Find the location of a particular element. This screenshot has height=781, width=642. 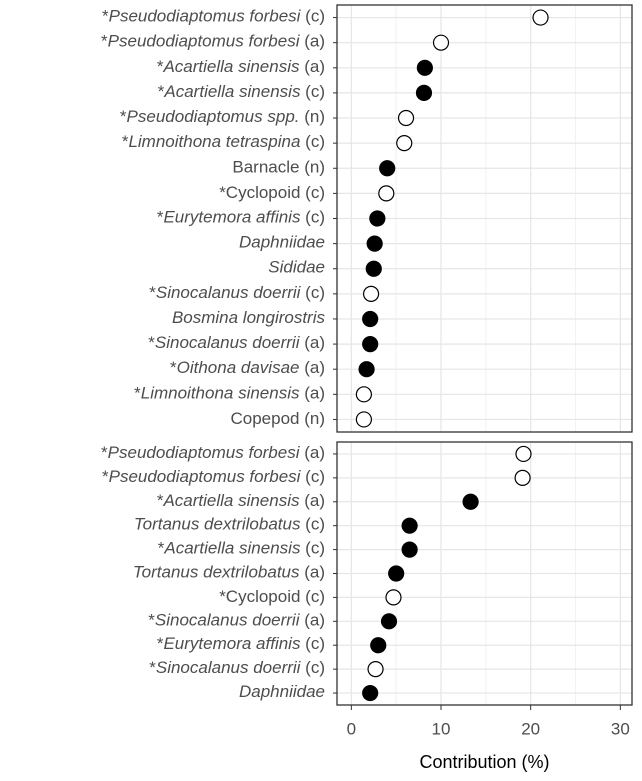

x-tick-label: 10 is located at coordinates (441, 728).